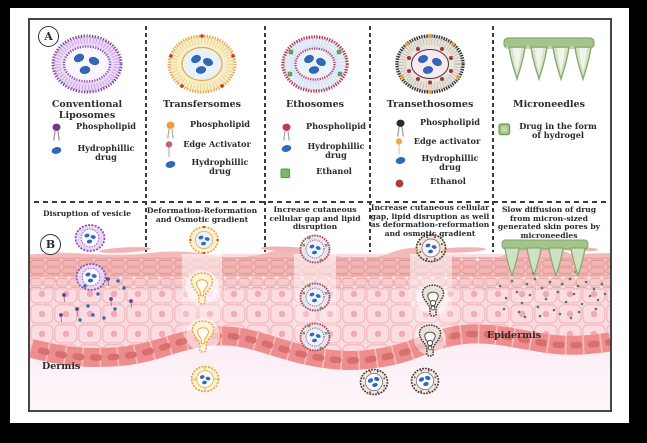 Image resolution: width=647 pixels, height=443 pixels. What do you see at coordinates (87, 213) in the screenshot?
I see `mechanism-conventional: Disruption of vesicle` at bounding box center [87, 213].